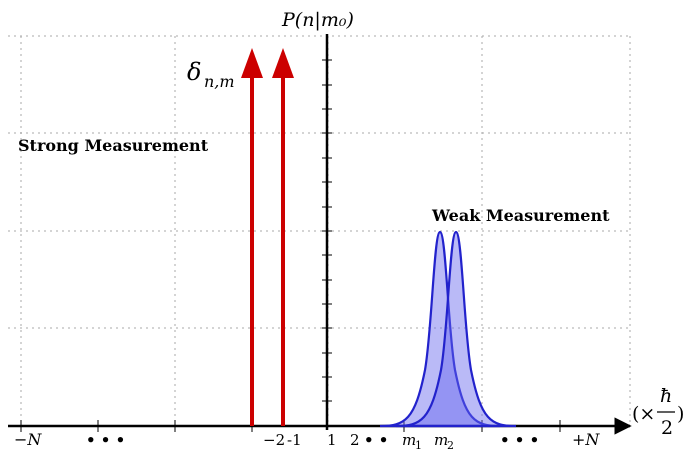  I want to click on x-unit-two: 2, so click(667, 428).